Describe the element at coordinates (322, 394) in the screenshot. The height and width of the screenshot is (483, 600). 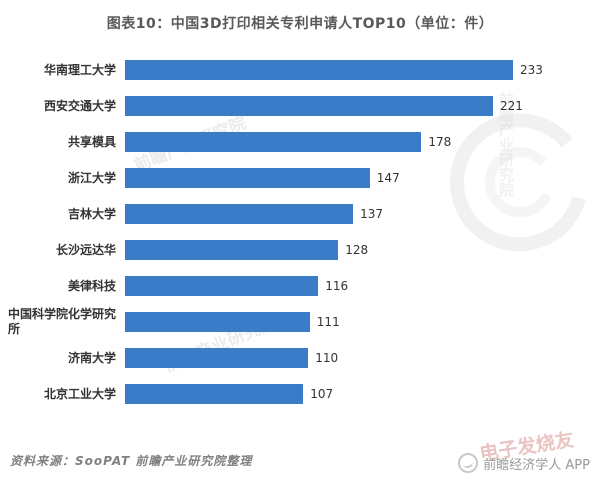
I see `value-label: 107` at that location.